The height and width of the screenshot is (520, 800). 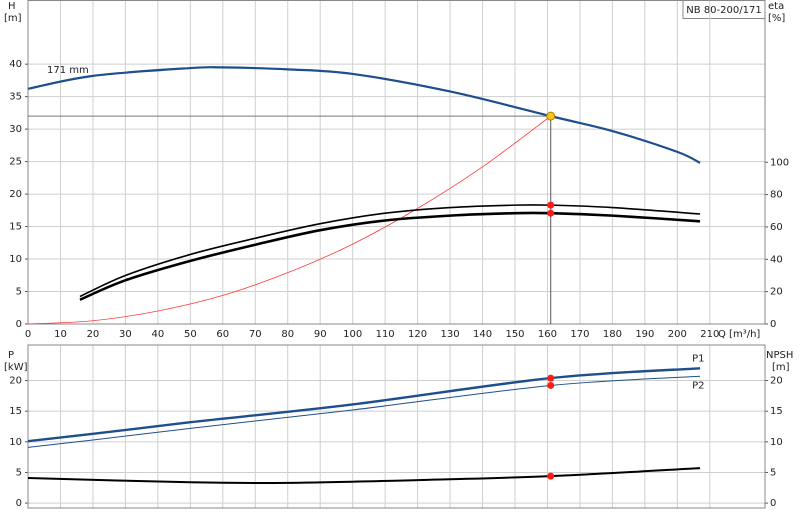 What do you see at coordinates (450, 334) in the screenshot?
I see `x-tick-label: 130` at bounding box center [450, 334].